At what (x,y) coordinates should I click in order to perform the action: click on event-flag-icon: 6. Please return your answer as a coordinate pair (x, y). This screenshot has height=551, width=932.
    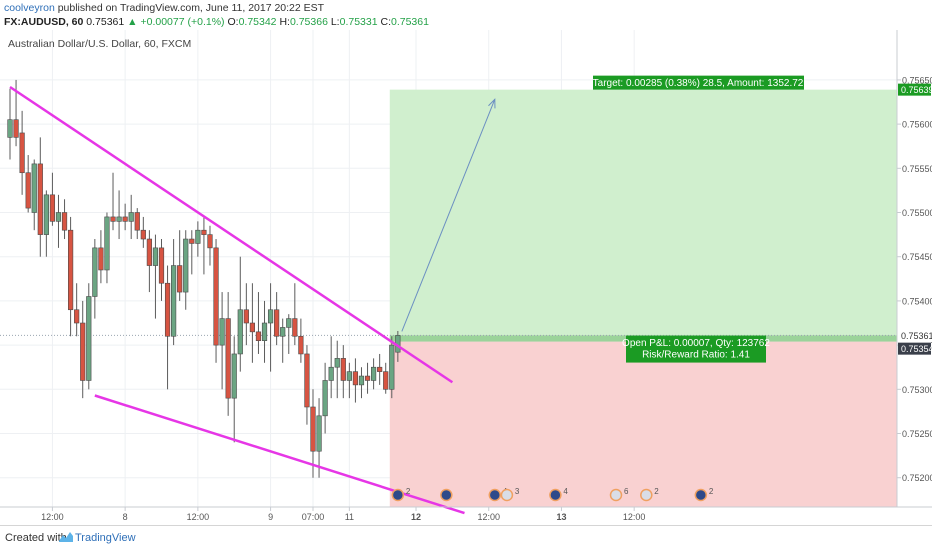
    Looking at the image, I should click on (619, 494).